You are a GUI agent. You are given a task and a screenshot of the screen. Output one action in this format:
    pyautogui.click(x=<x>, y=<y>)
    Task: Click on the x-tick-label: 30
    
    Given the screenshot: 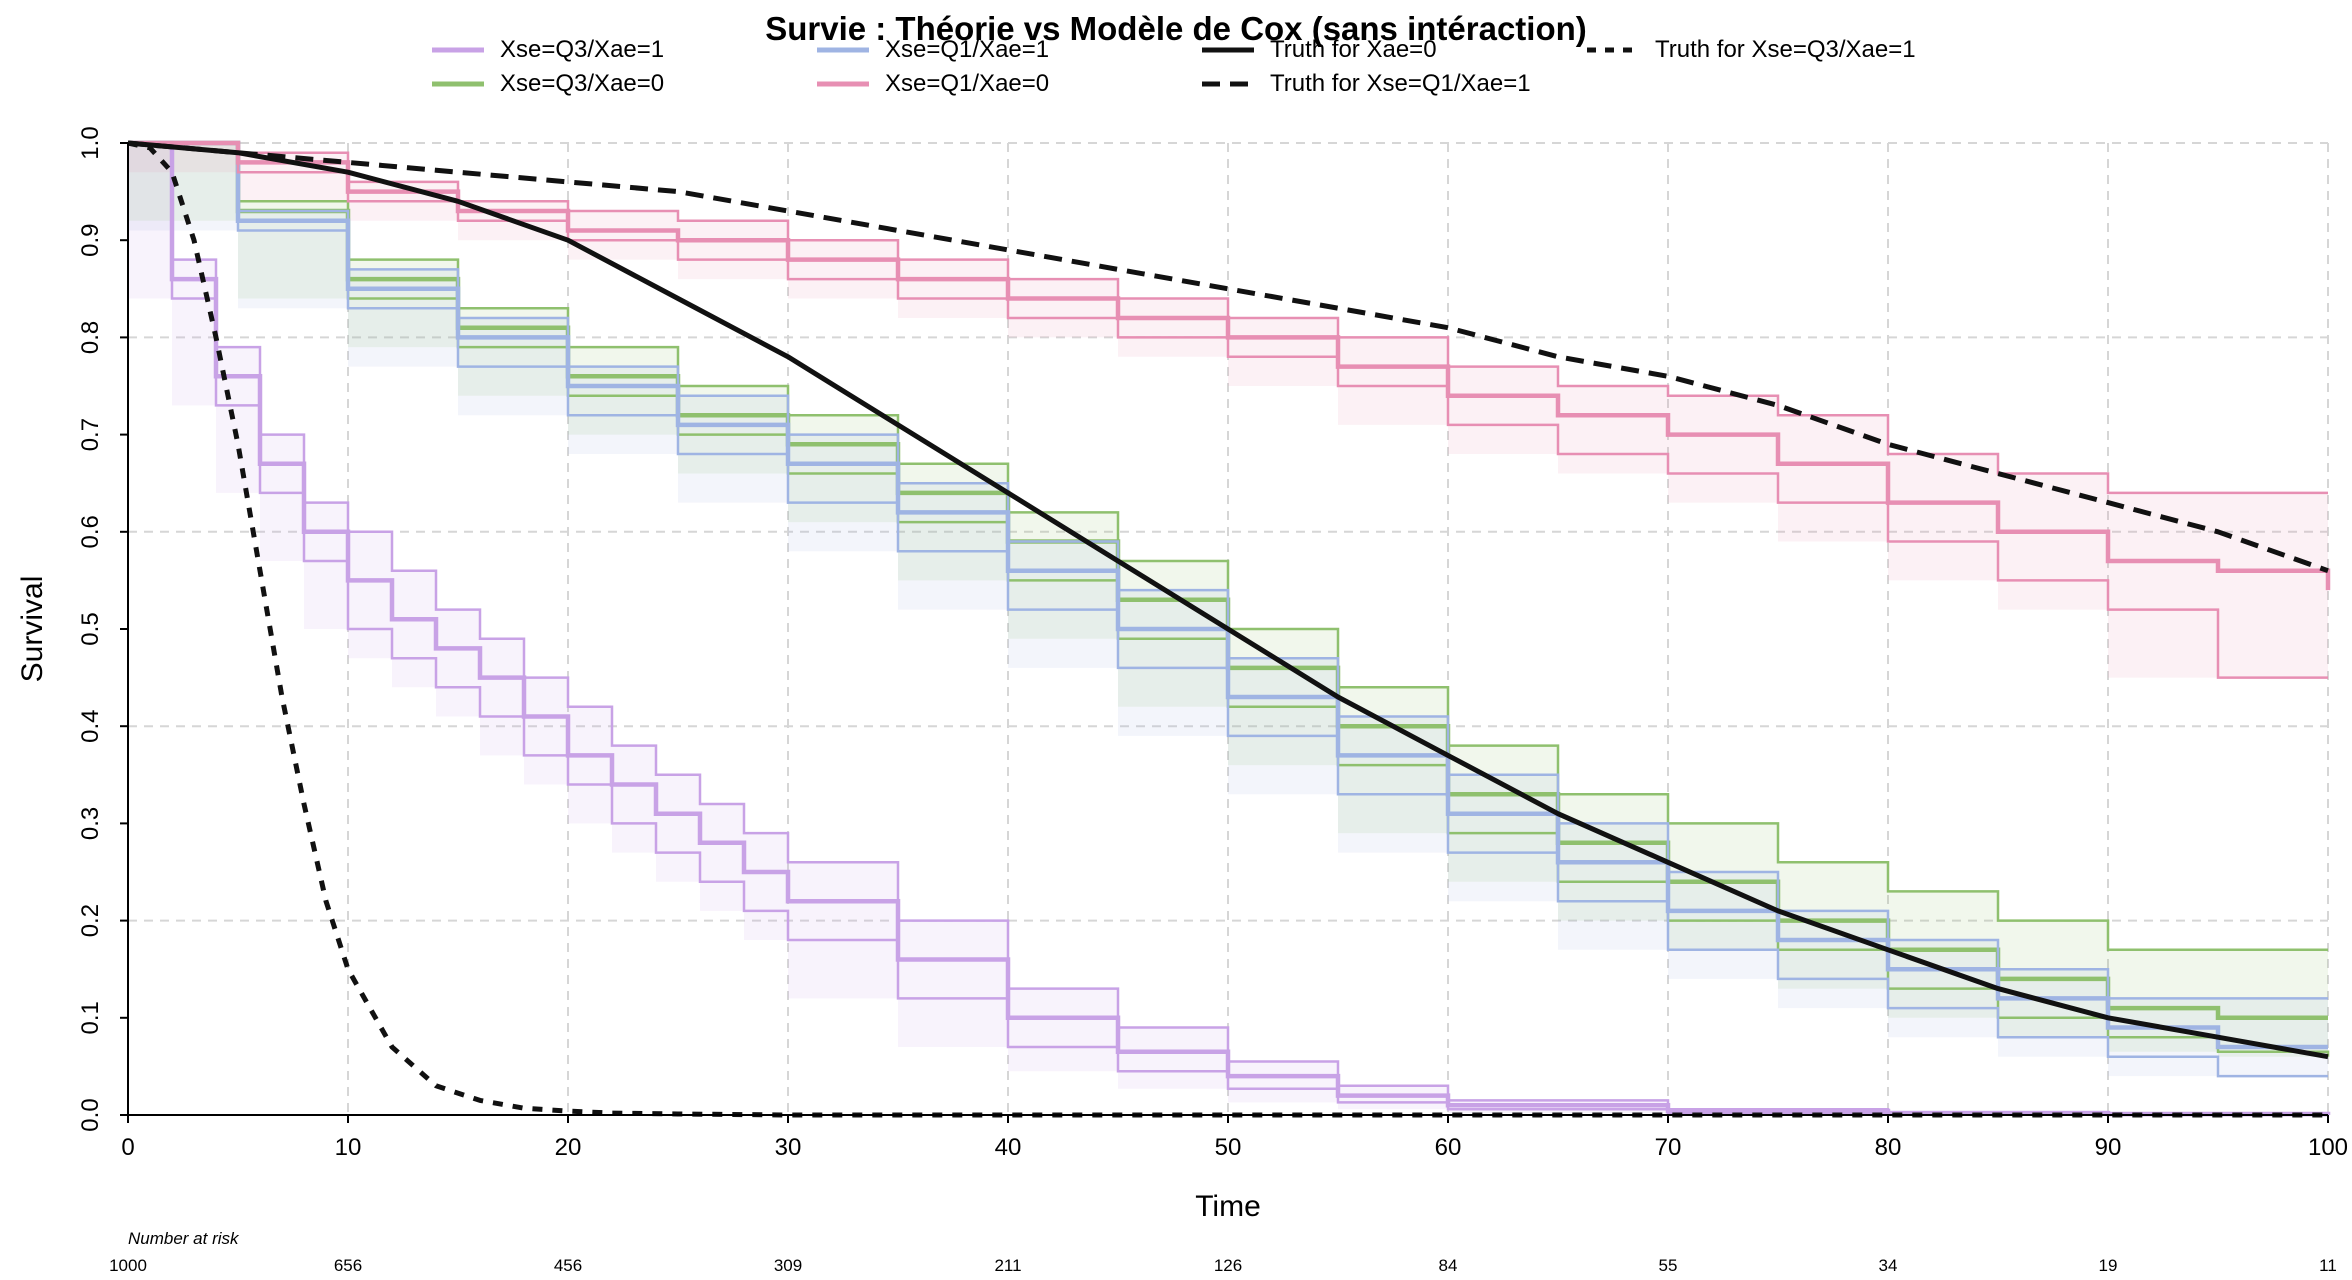 What is the action you would take?
    pyautogui.click(x=788, y=1147)
    